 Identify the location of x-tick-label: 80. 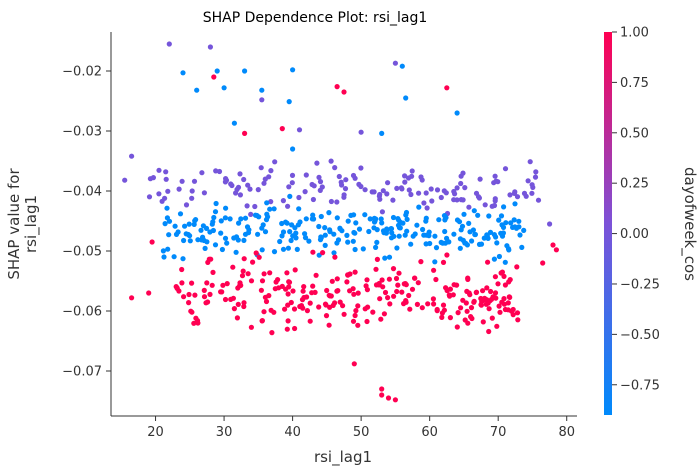
(566, 432).